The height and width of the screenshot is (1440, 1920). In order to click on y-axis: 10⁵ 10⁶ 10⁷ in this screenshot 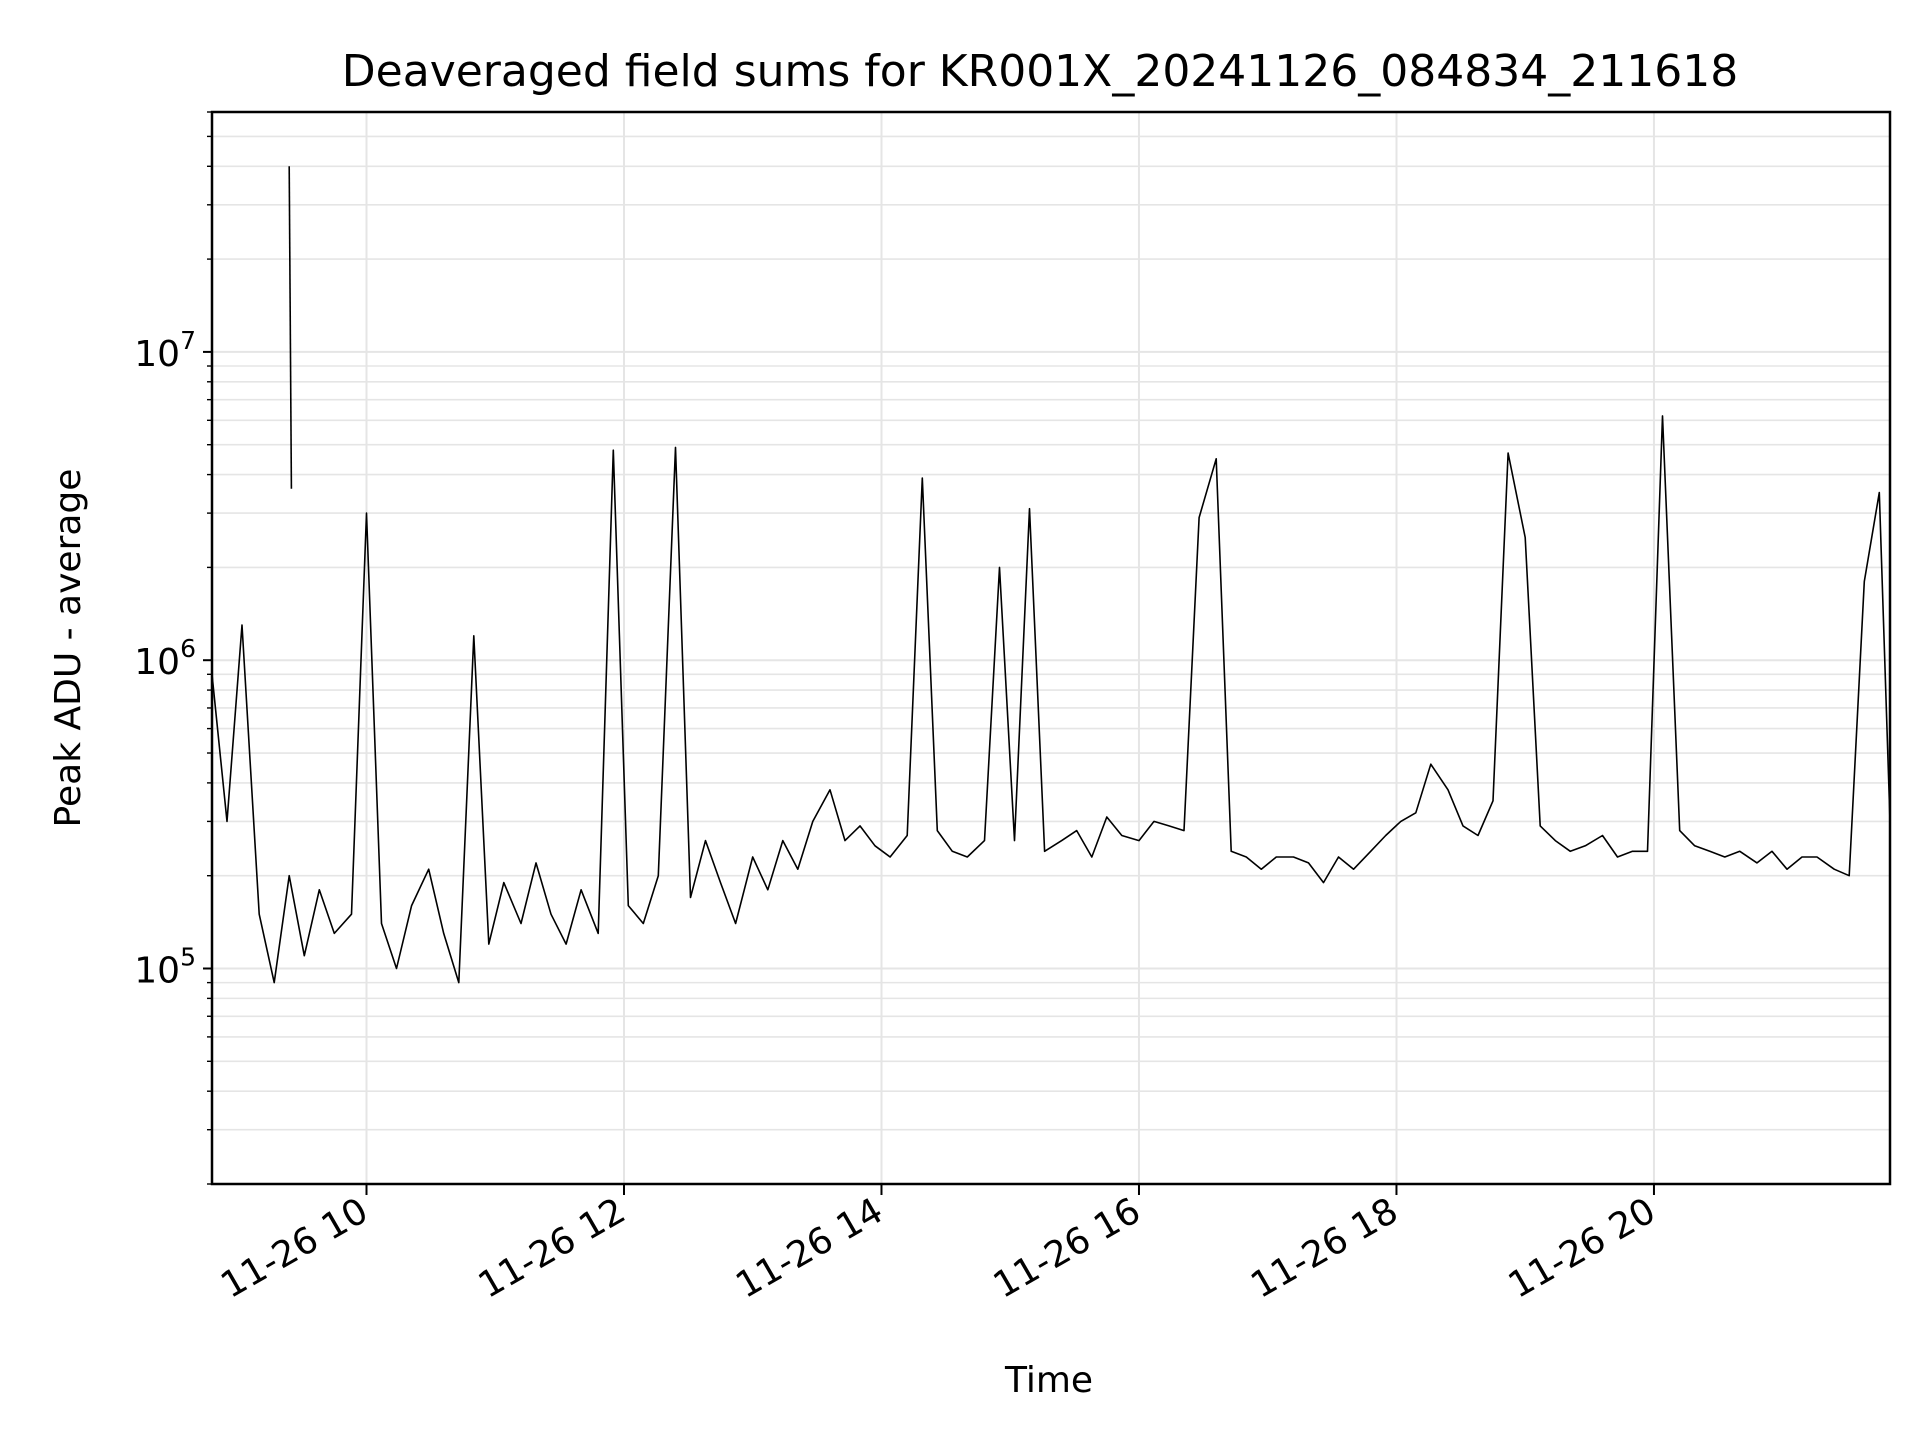, I will do `click(173, 648)`.